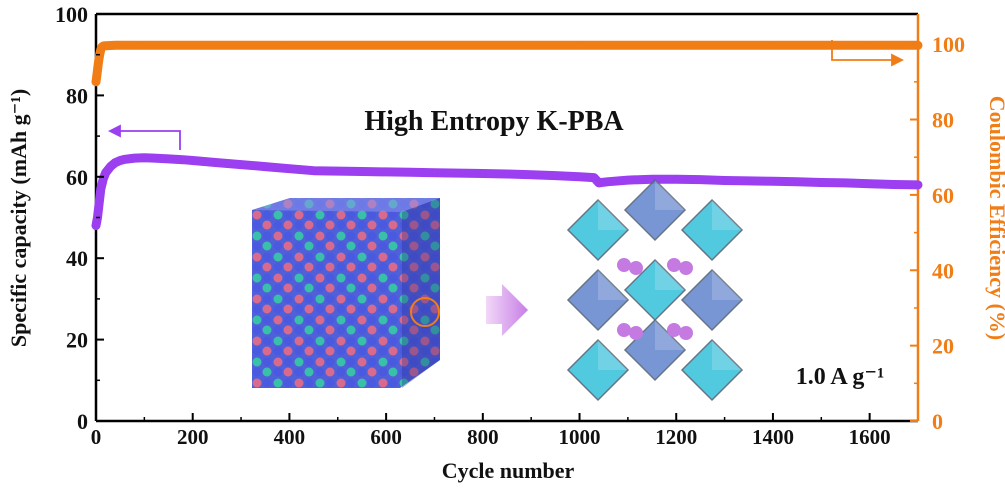 The width and height of the screenshot is (1005, 491). Describe the element at coordinates (676, 437) in the screenshot. I see `x-tick-label-6: 1200` at that location.